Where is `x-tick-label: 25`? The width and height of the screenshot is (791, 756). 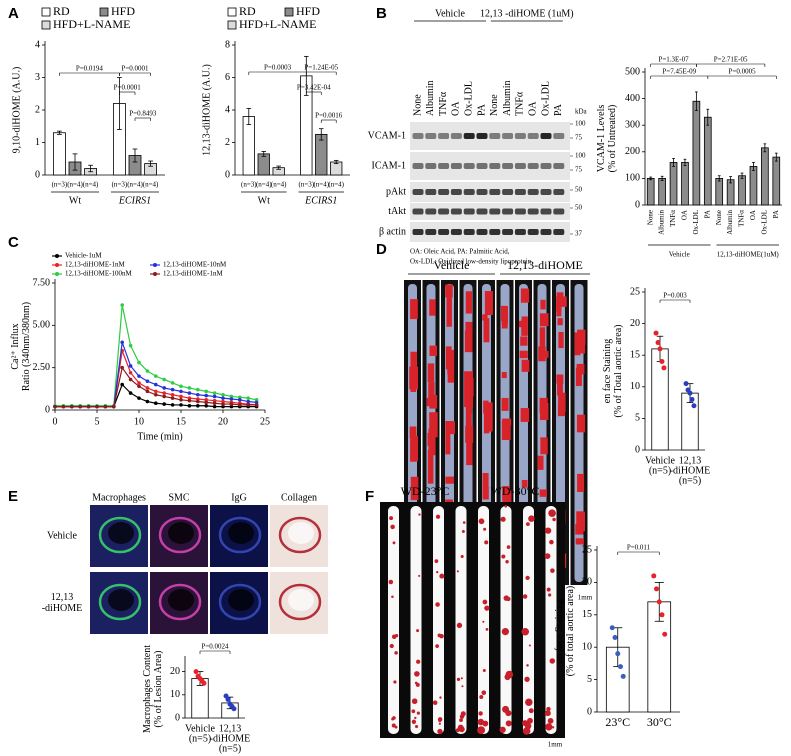
x-tick-label: 25 is located at coordinates (265, 421).